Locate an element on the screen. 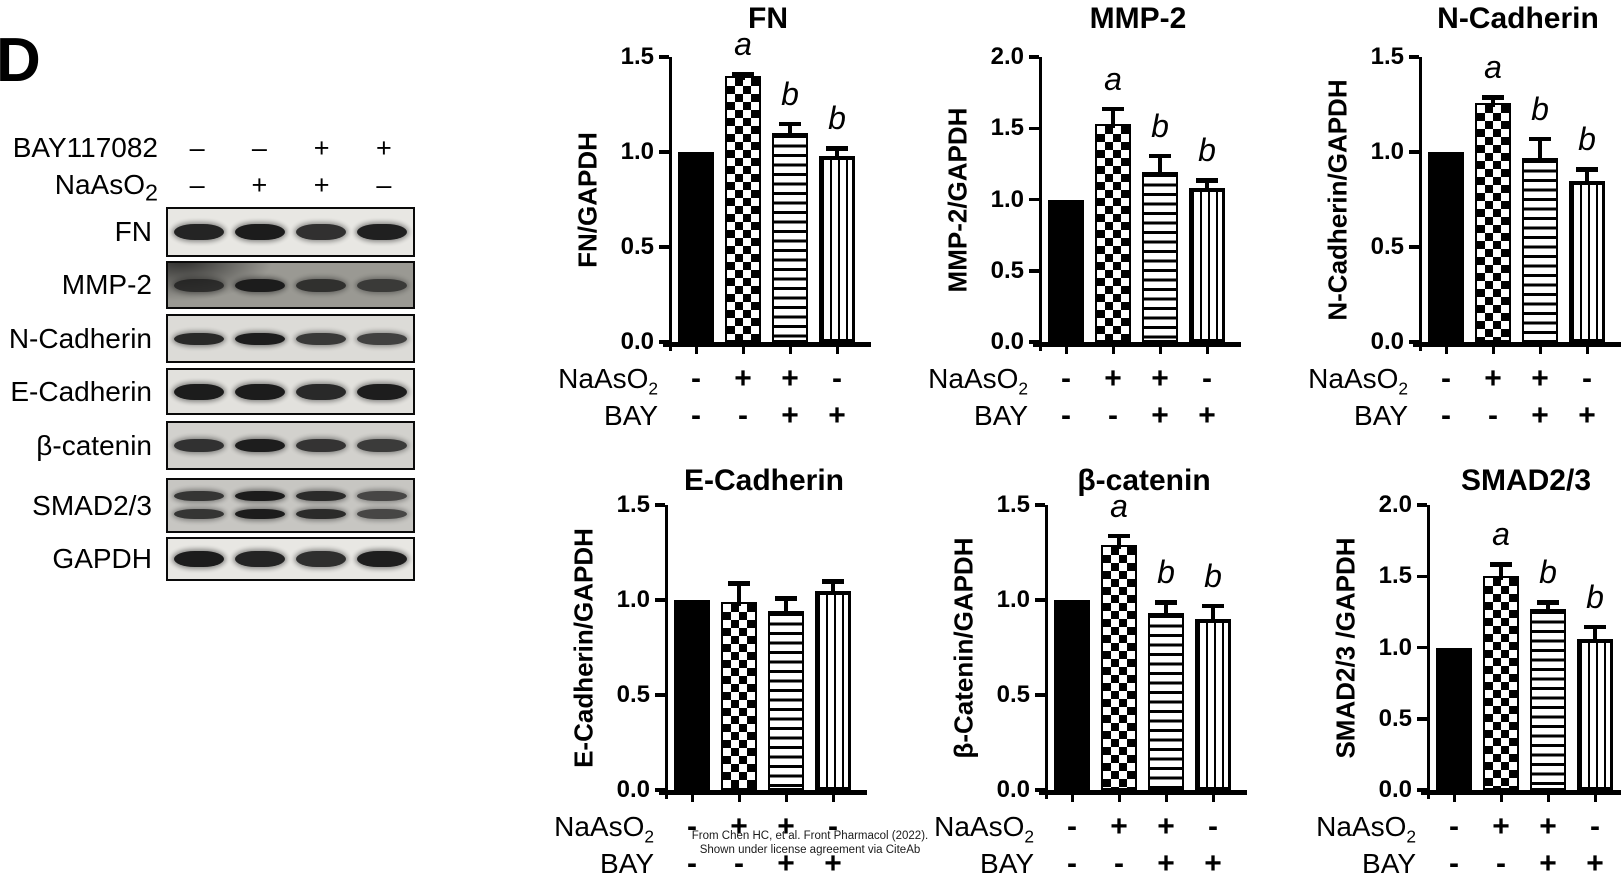 This screenshot has width=1621, height=894. chart-title: FN is located at coordinates (768, 18).